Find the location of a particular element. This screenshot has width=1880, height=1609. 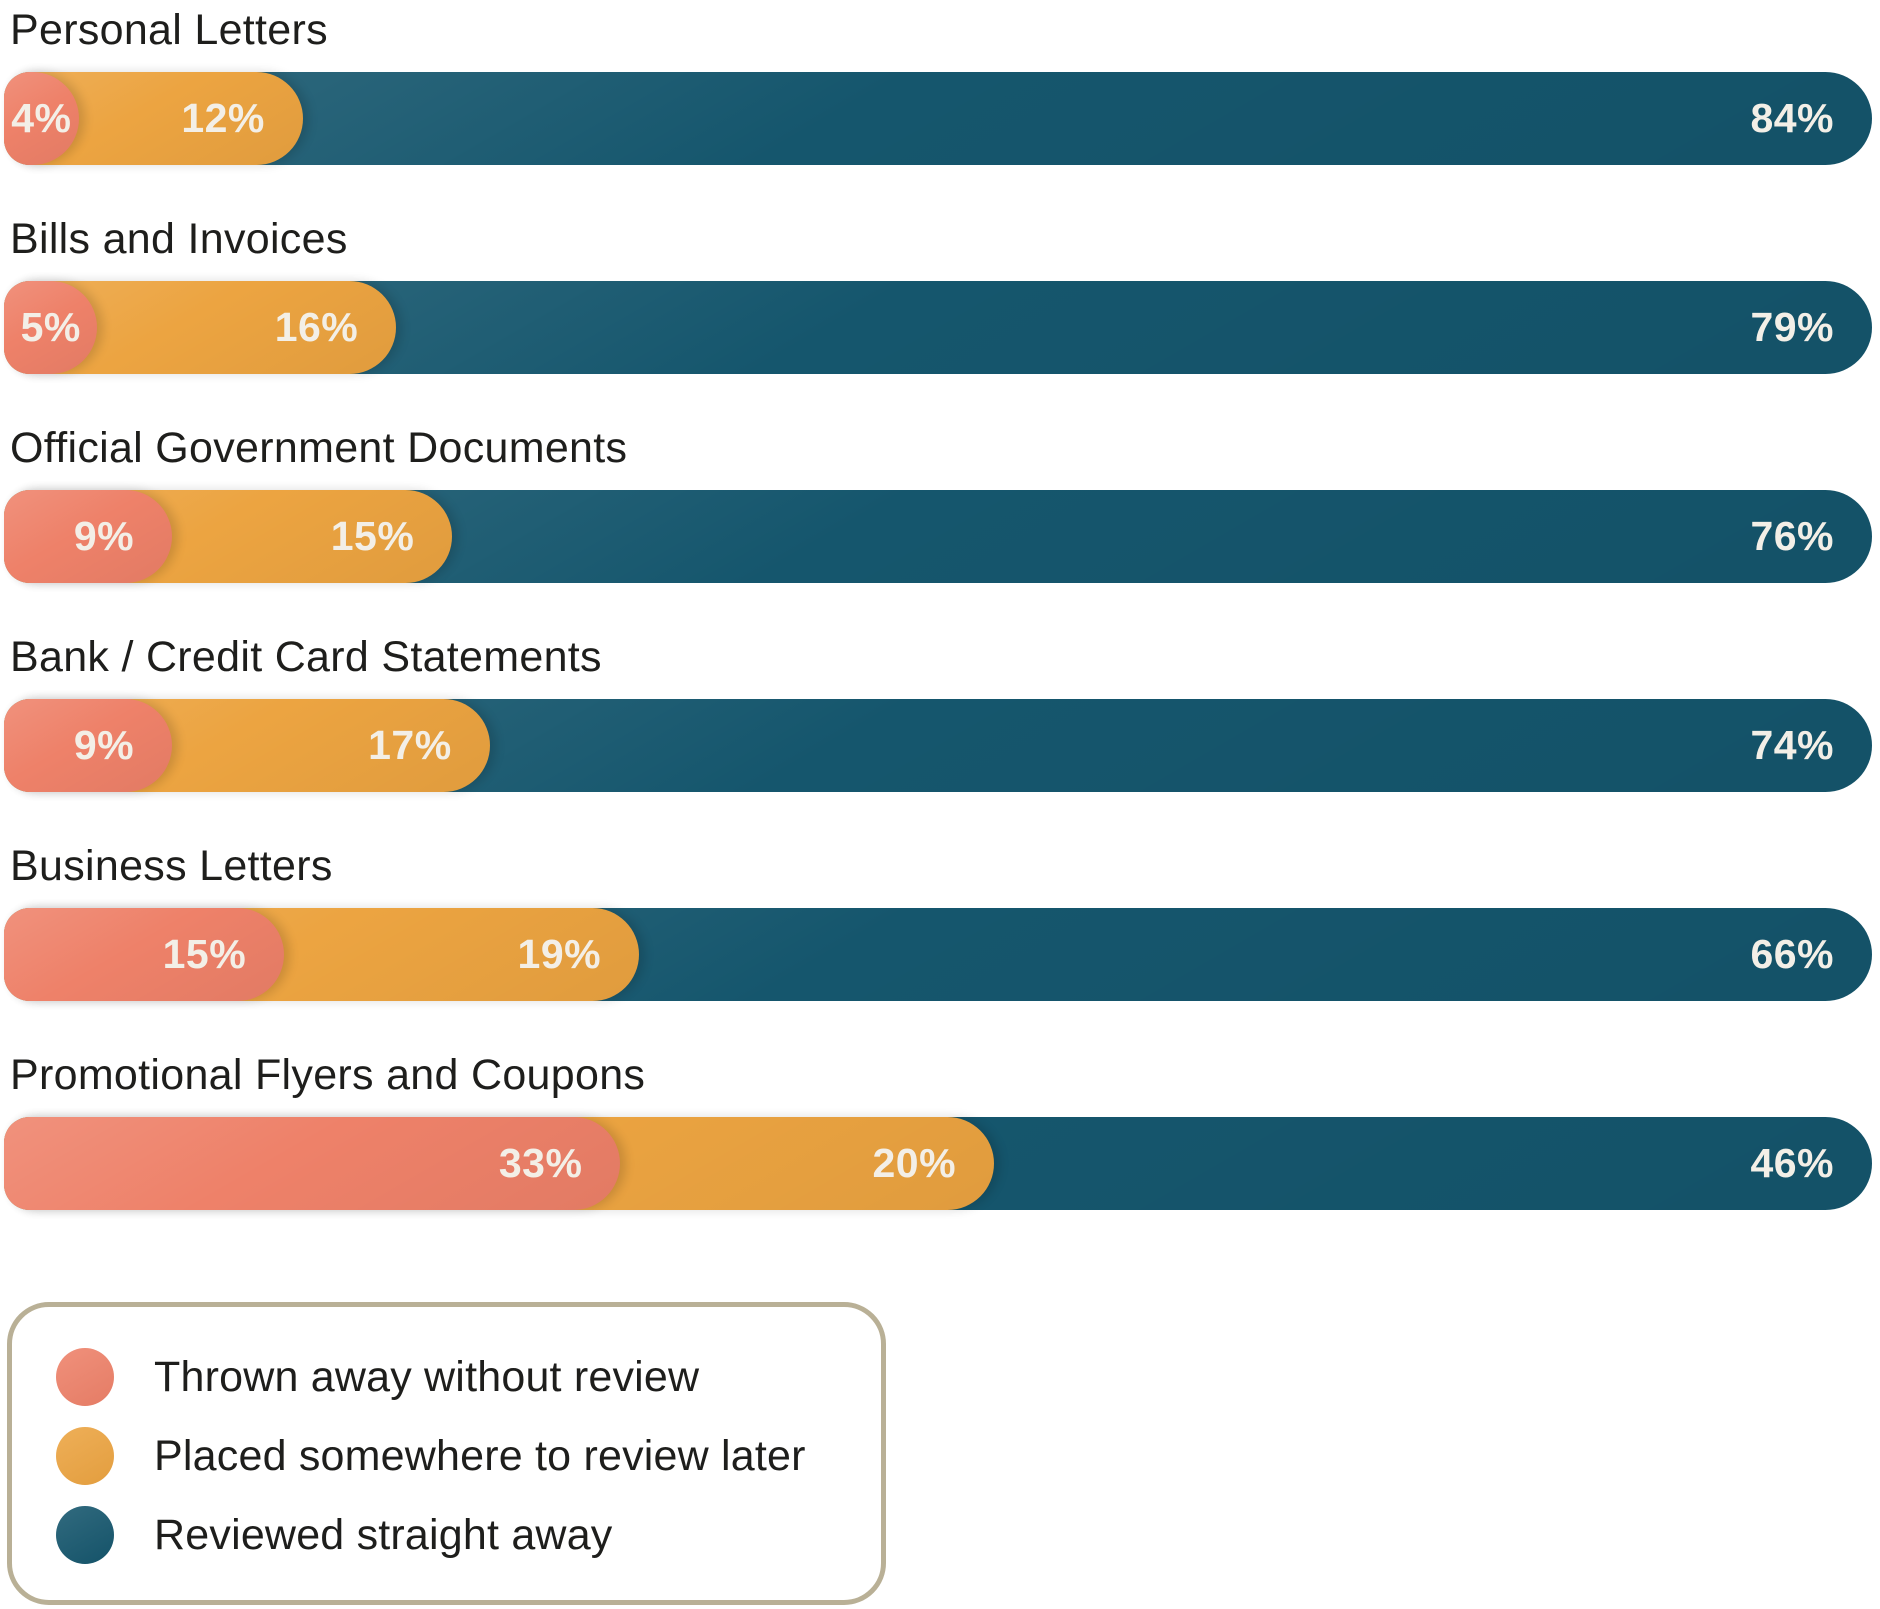

chart-row: Bills and Invoices 79% 16% 5% is located at coordinates (938, 293).